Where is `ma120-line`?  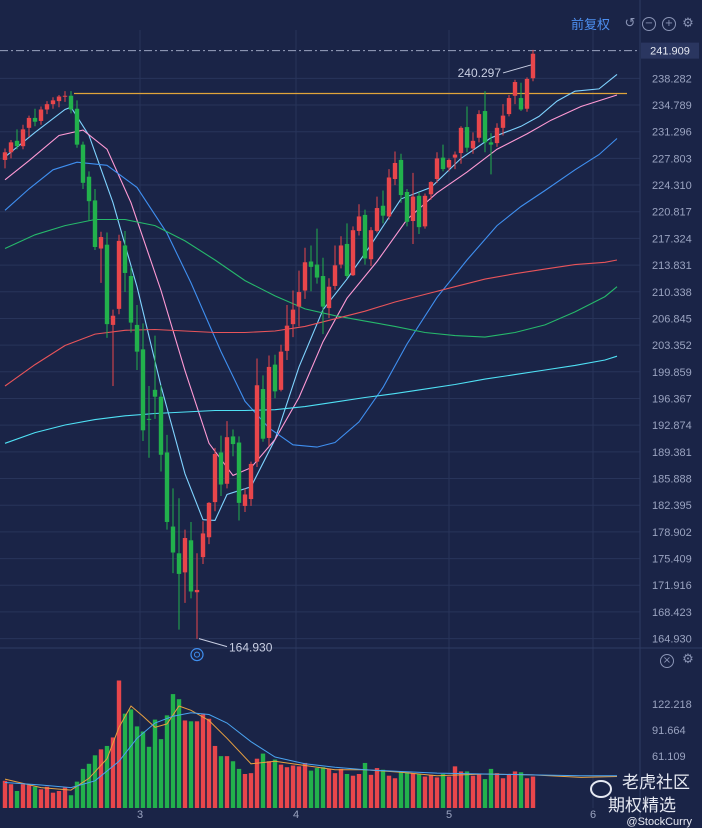
ma120-line is located at coordinates (311, 399).